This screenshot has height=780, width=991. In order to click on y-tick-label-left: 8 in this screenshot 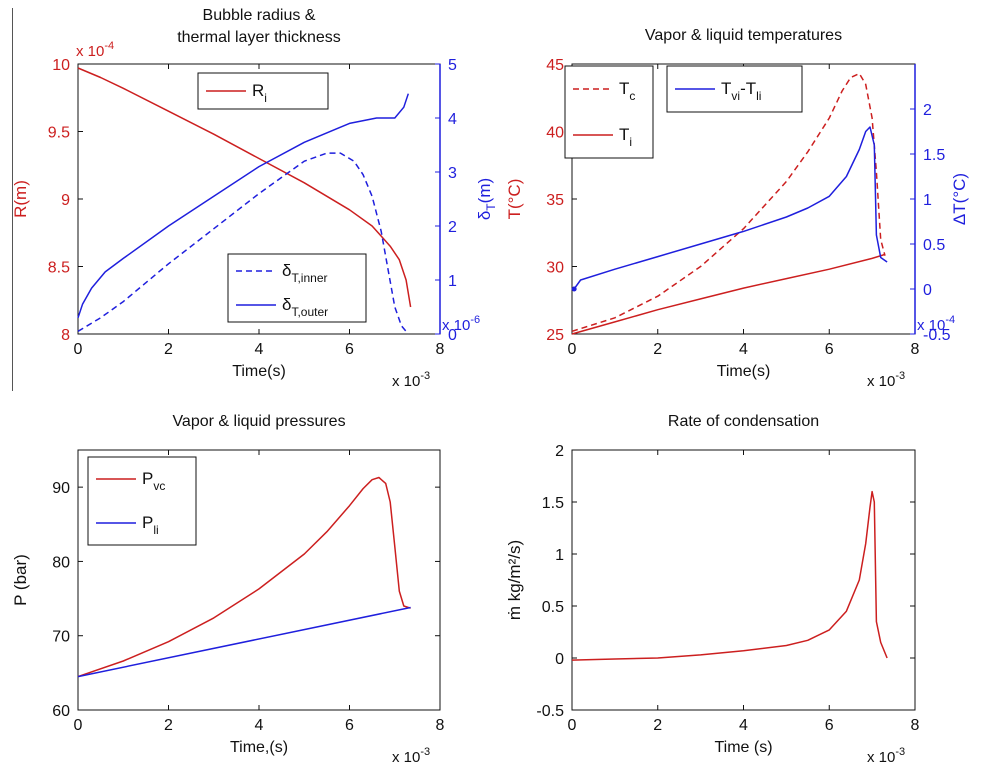, I will do `click(65, 335)`.